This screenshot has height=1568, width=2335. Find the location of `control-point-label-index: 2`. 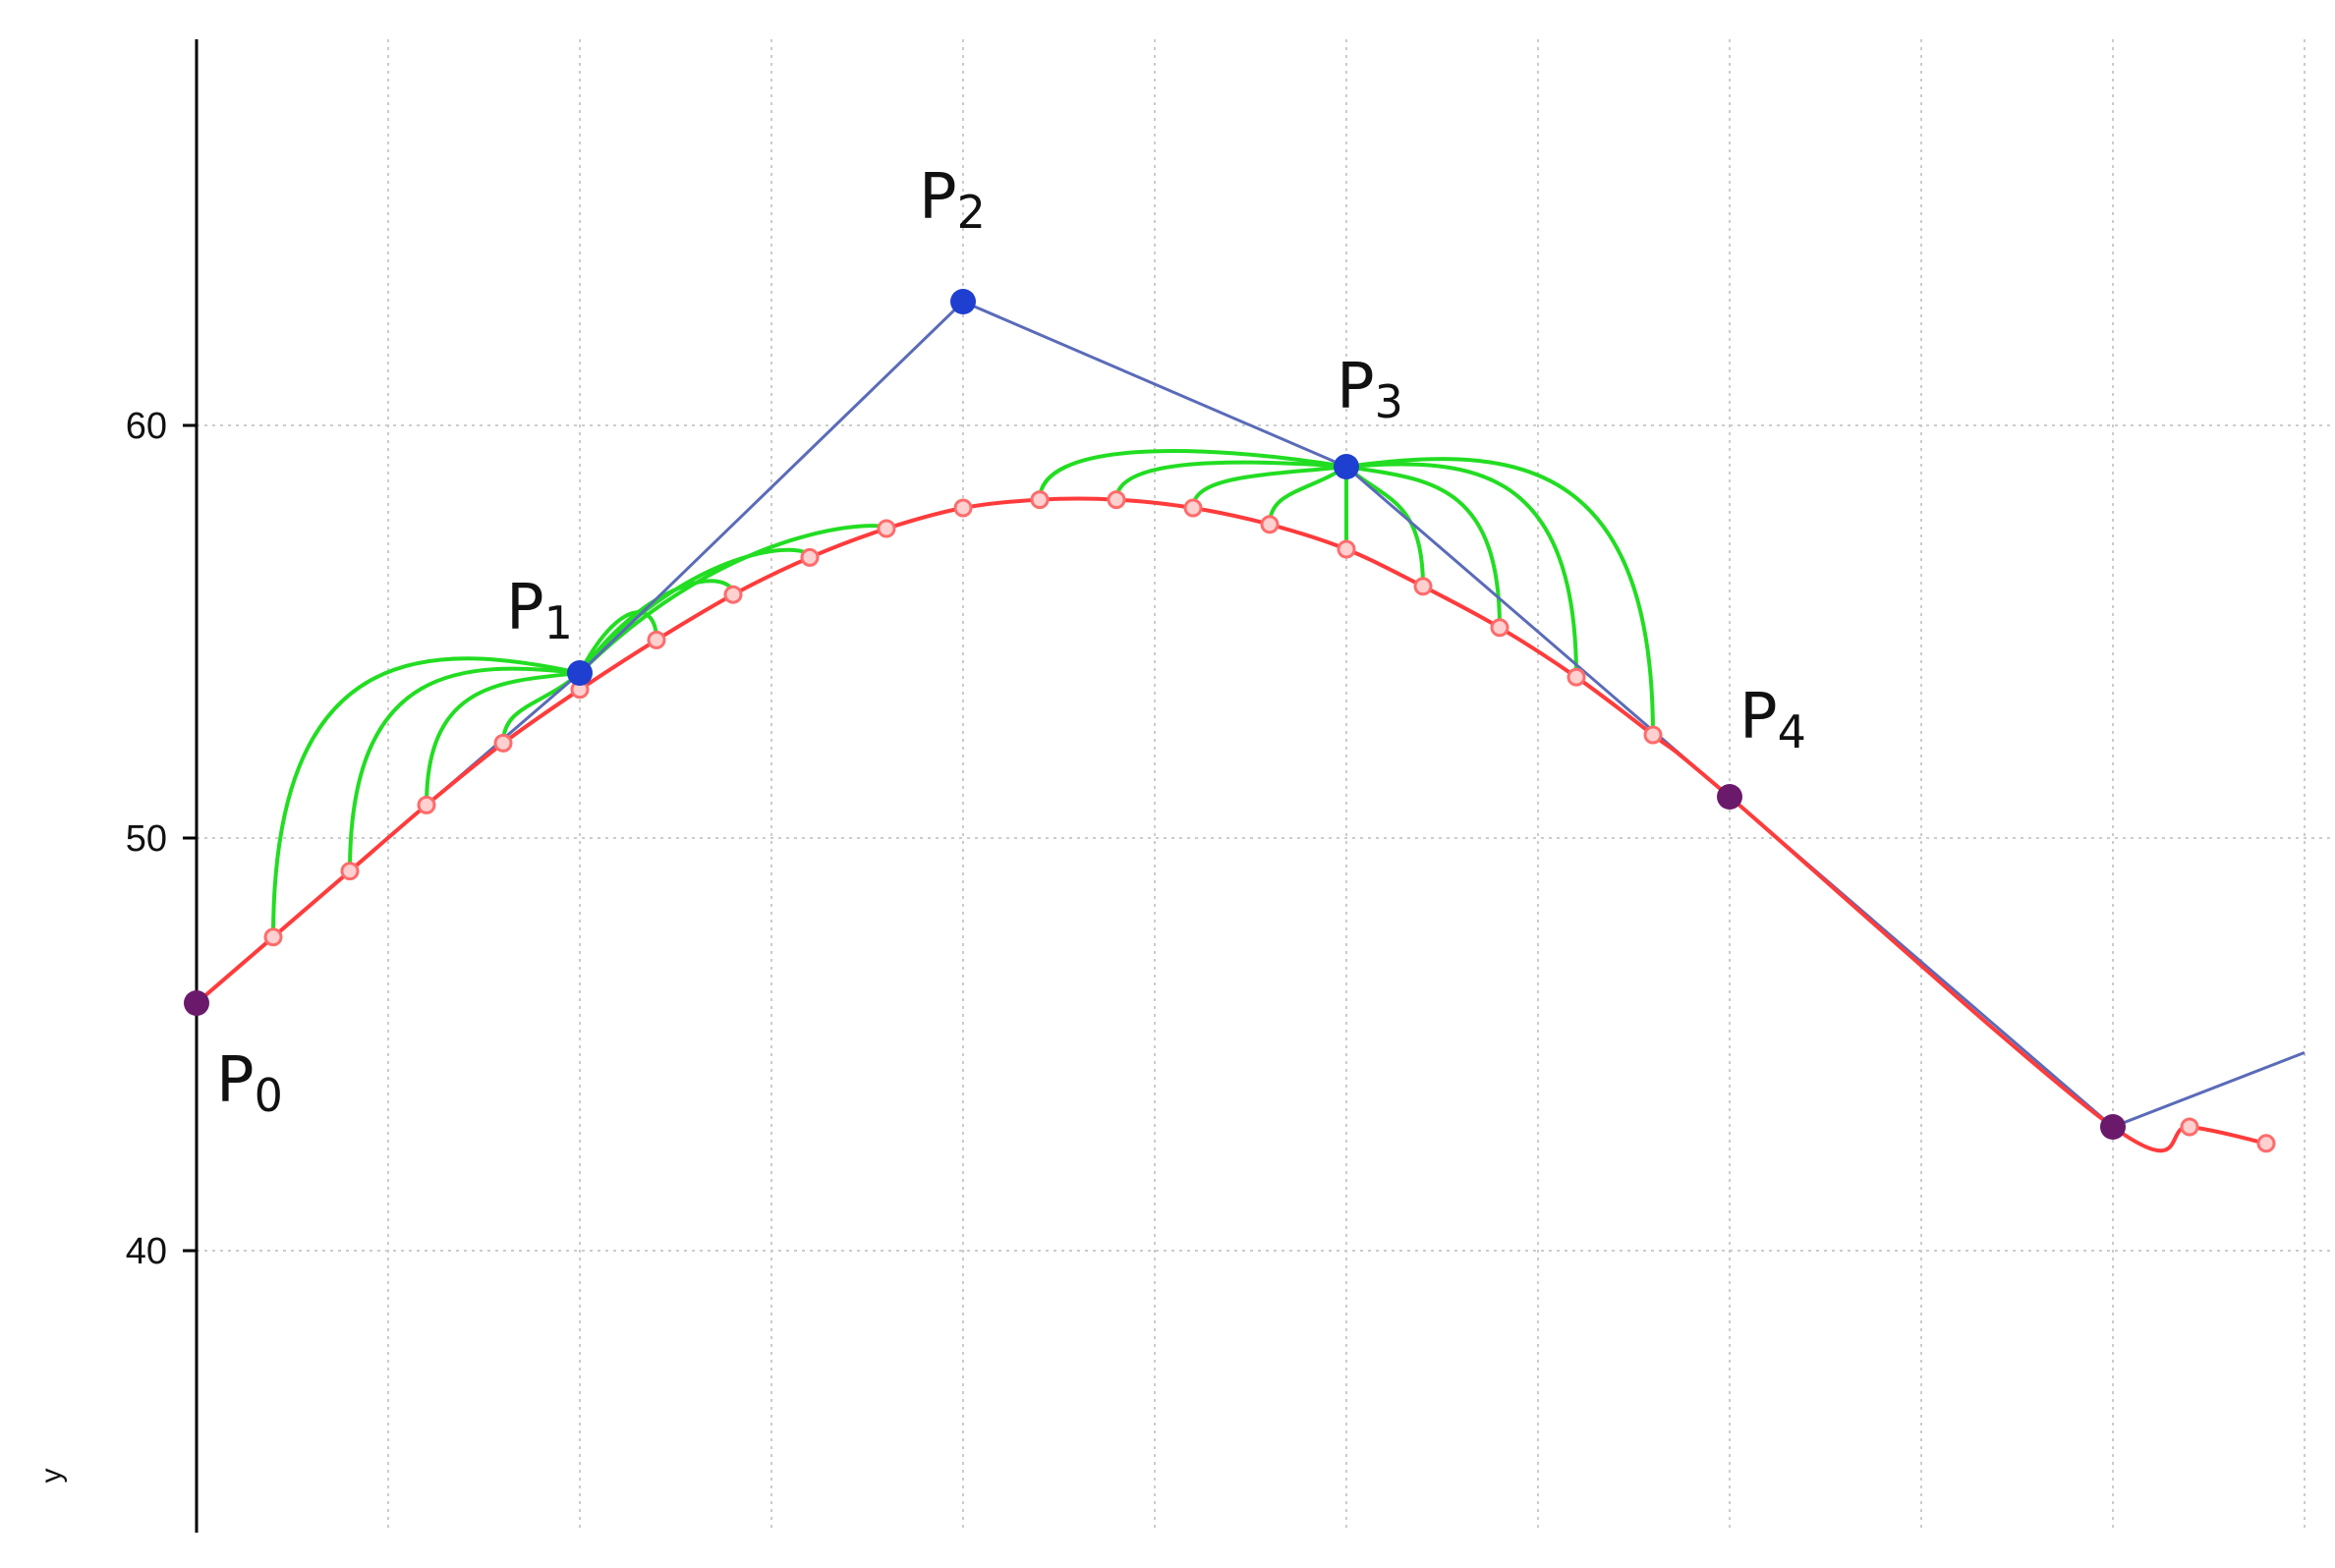

control-point-label-index: 2 is located at coordinates (971, 212).